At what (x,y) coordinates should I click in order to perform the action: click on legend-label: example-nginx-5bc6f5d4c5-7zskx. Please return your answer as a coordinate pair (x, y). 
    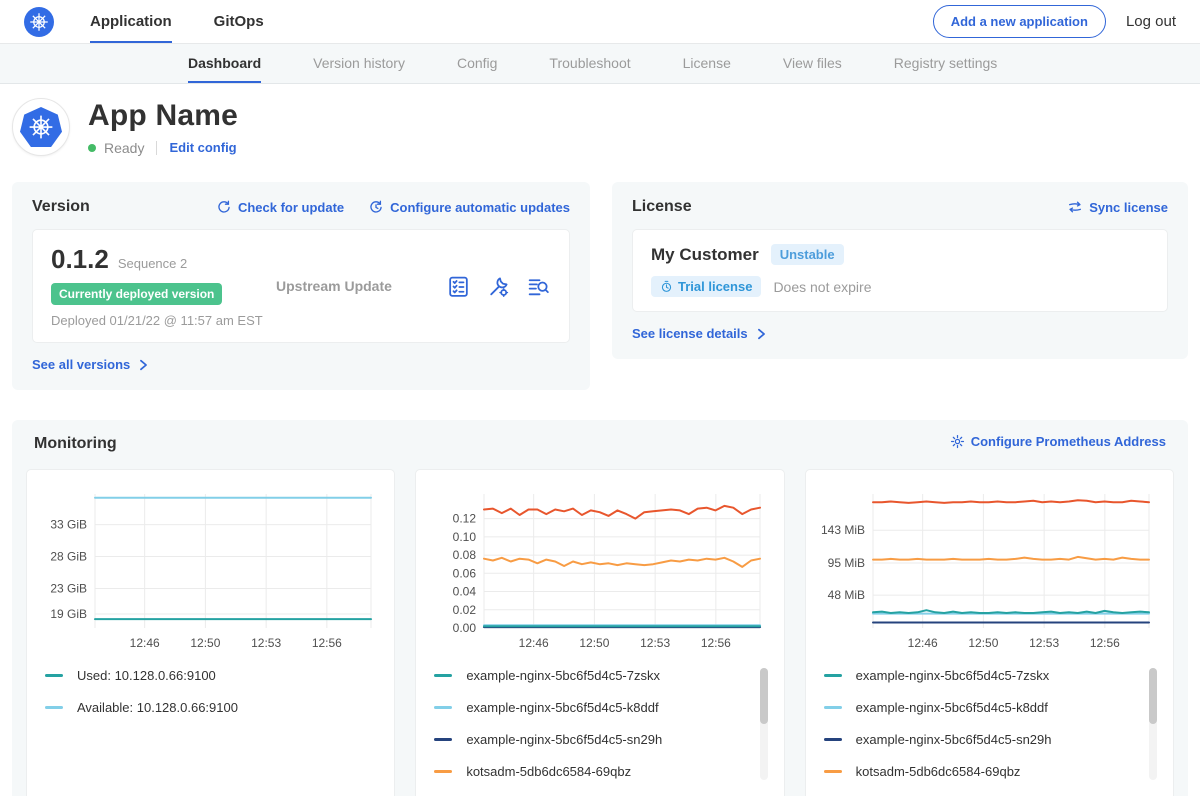
    Looking at the image, I should click on (563, 675).